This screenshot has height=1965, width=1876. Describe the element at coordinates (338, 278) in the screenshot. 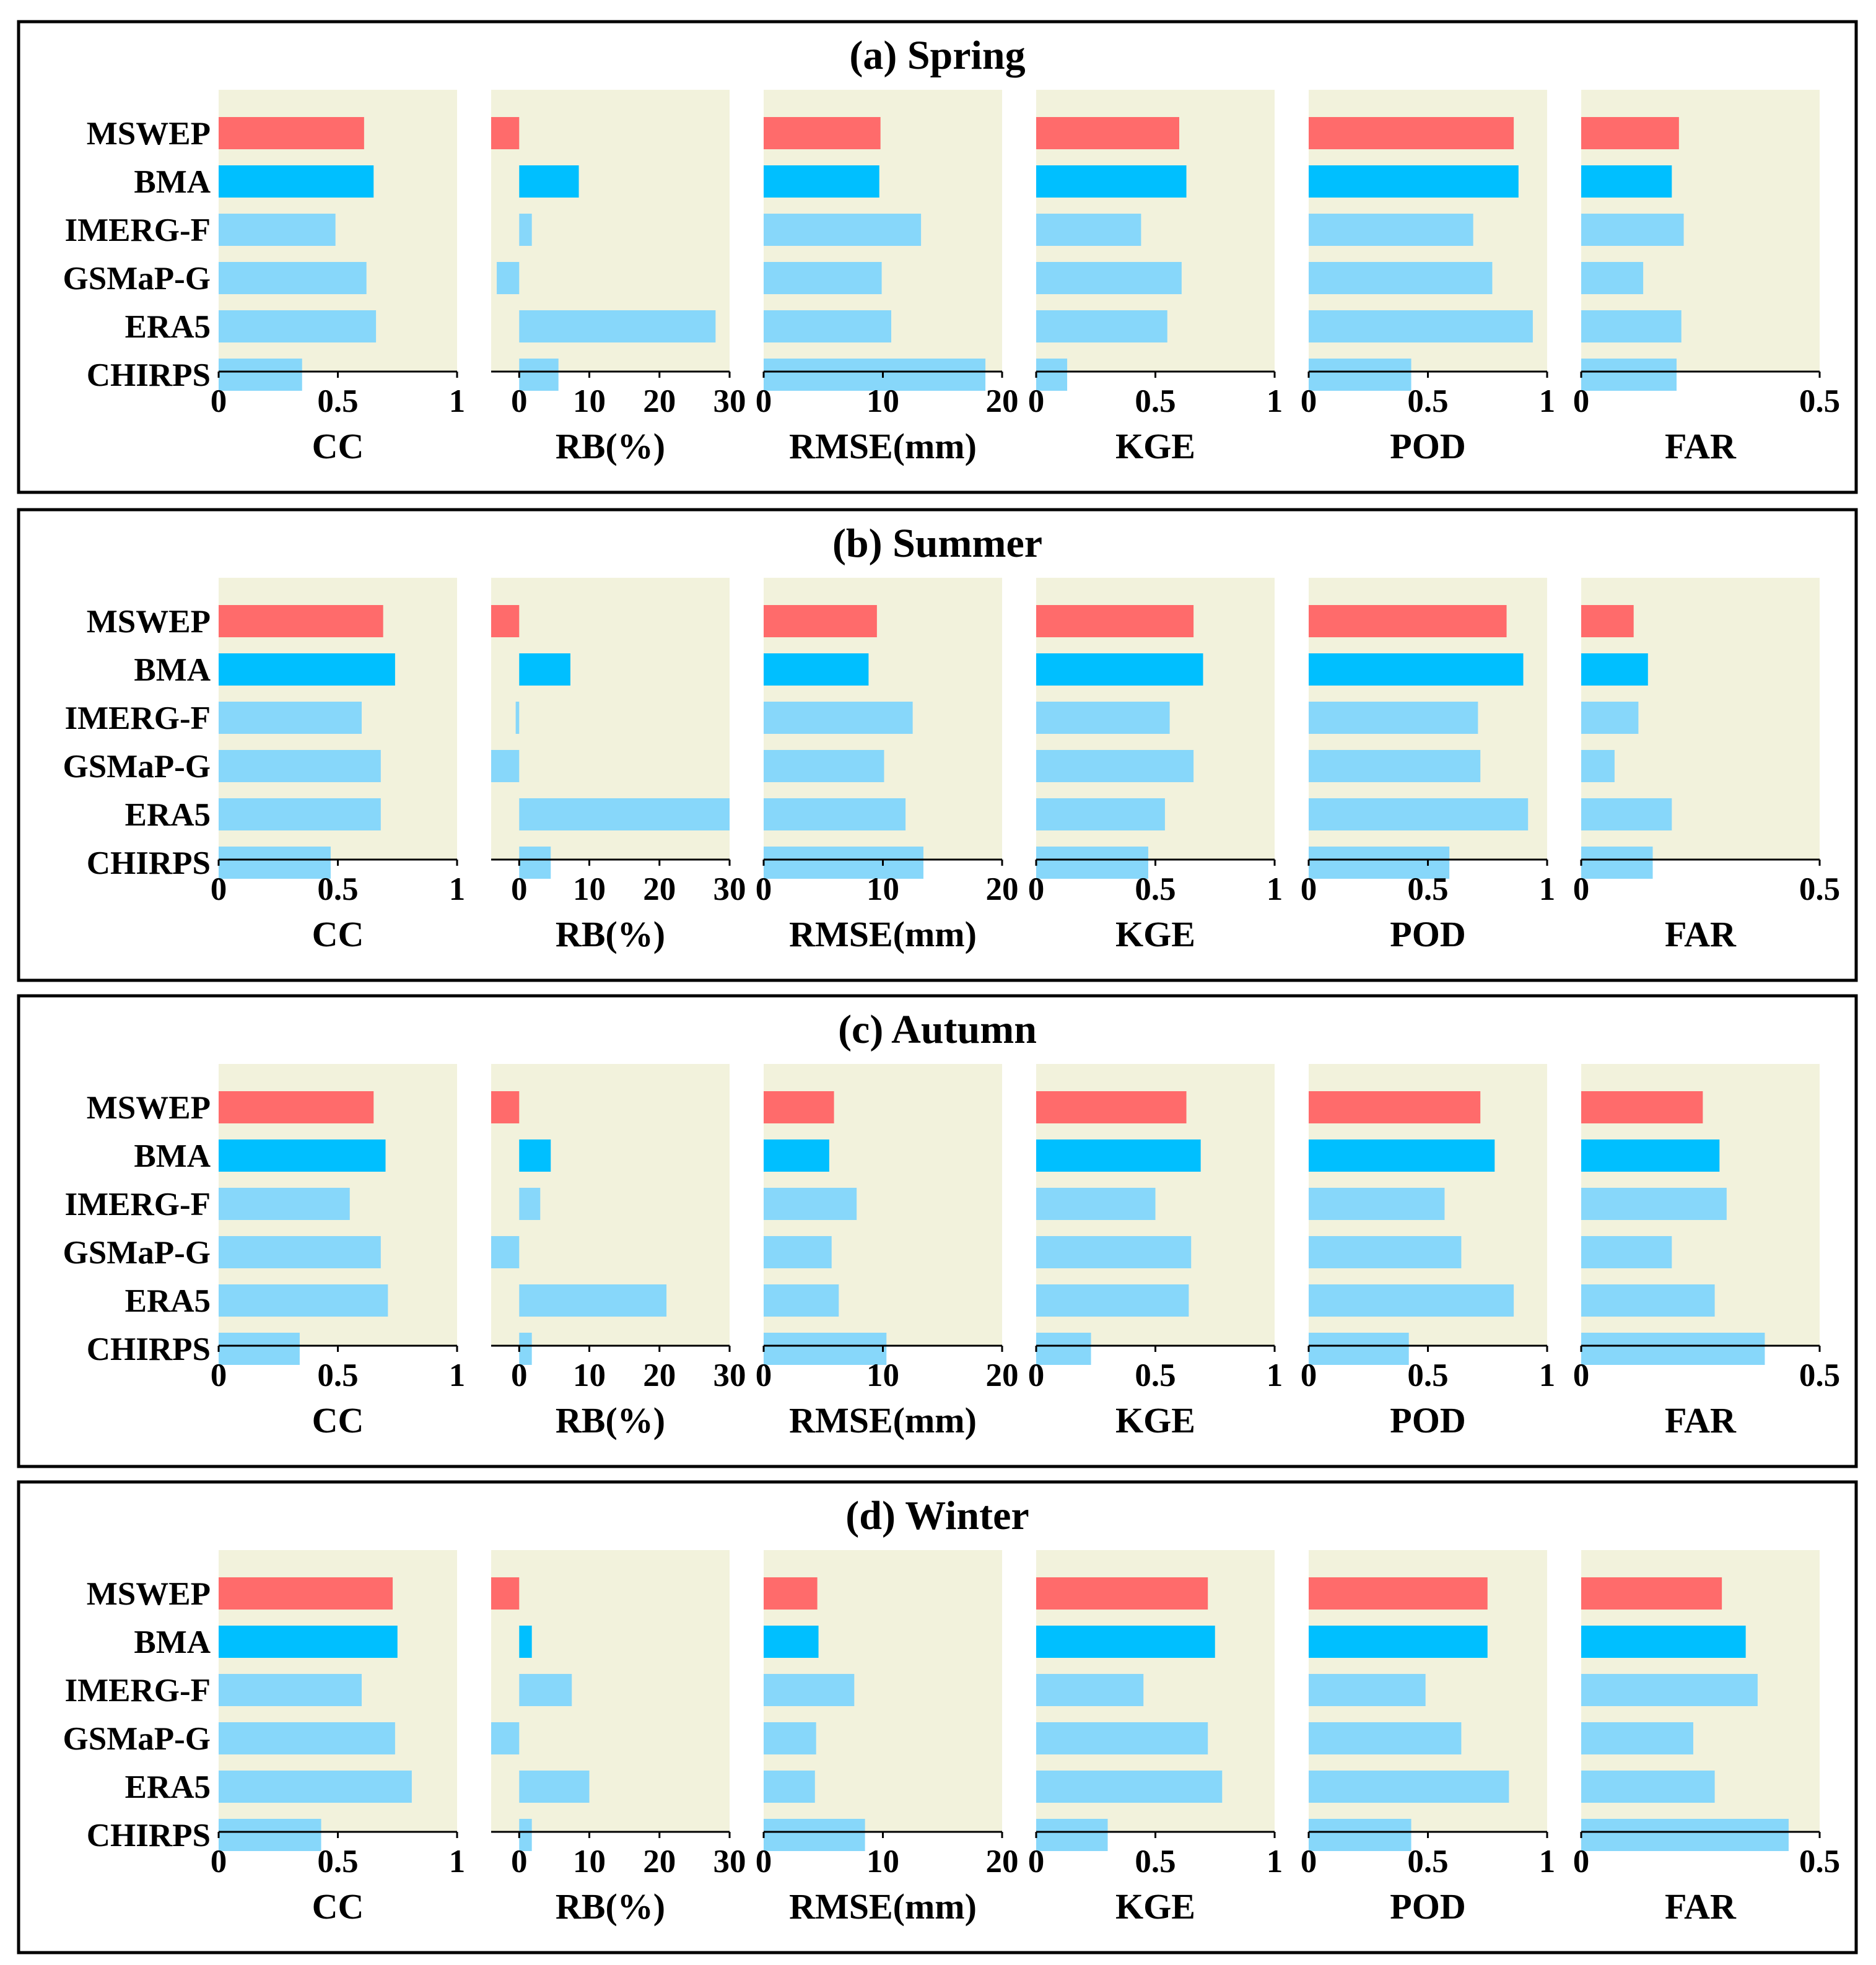

I see `subplot-cc: 0 0.5 1 CC` at that location.